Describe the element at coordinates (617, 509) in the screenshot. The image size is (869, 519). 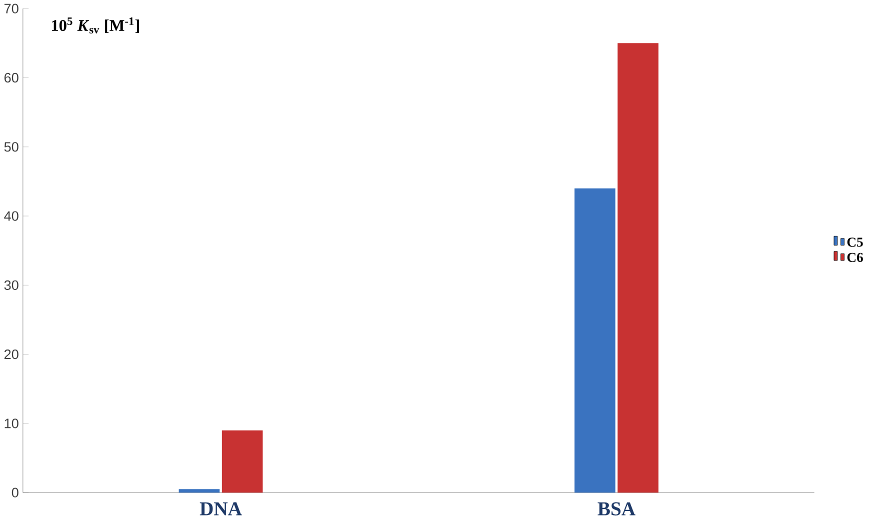
I see `x-tick-label: BSA` at that location.